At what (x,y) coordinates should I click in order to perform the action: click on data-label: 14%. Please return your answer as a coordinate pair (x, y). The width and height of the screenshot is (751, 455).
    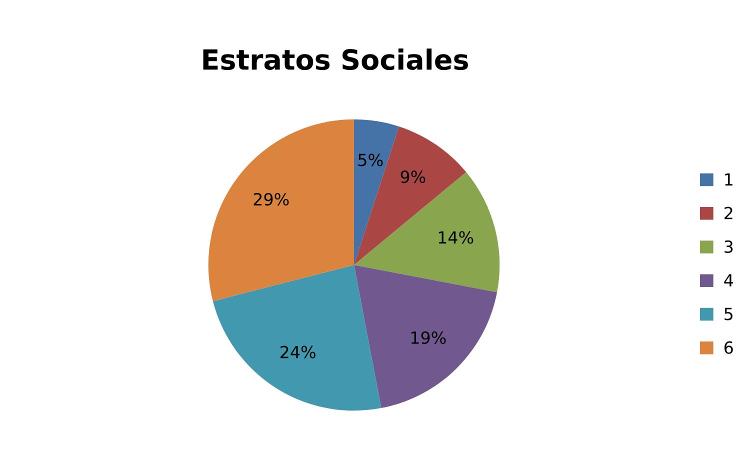
    Looking at the image, I should click on (456, 237).